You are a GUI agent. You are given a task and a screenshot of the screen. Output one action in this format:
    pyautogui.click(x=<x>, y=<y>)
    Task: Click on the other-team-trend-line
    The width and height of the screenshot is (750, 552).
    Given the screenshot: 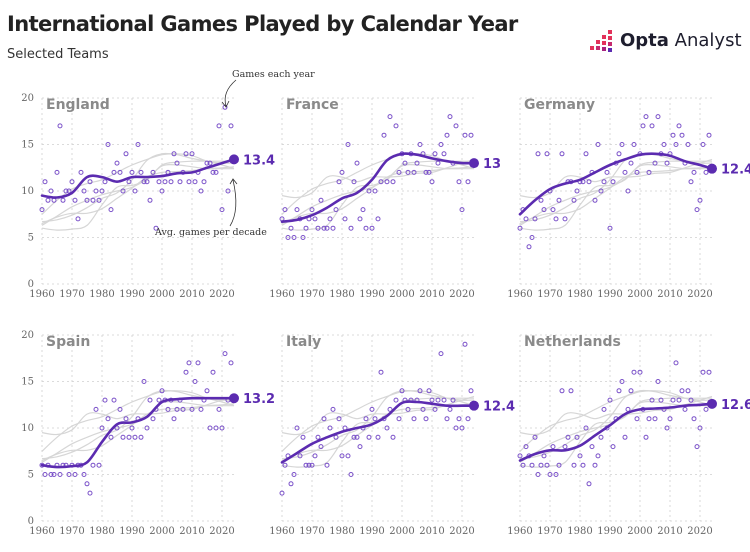 What is the action you would take?
    pyautogui.click(x=616, y=415)
    